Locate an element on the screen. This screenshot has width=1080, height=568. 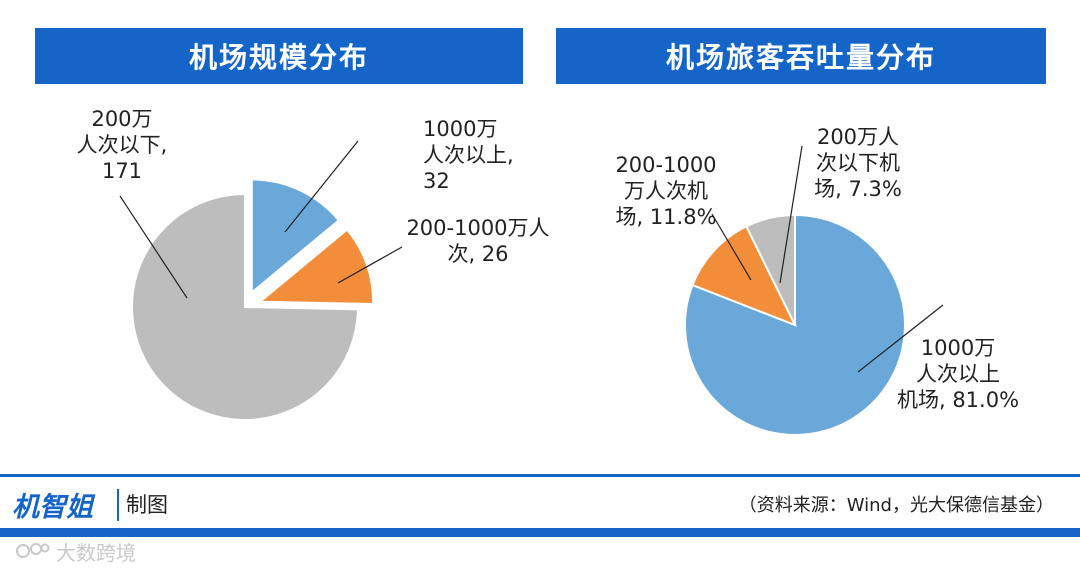
left-leader-big is located at coordinates (321, 186).